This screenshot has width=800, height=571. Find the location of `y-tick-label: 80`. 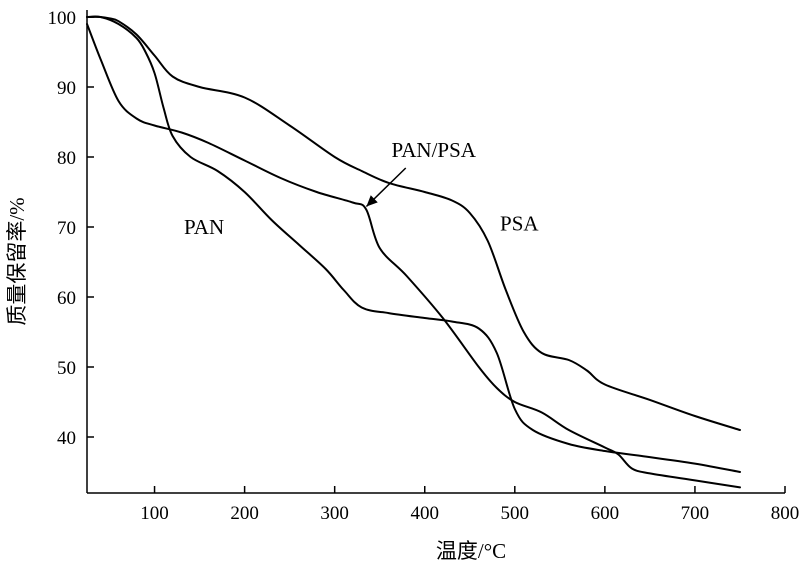

y-tick-label: 80 is located at coordinates (66, 158).